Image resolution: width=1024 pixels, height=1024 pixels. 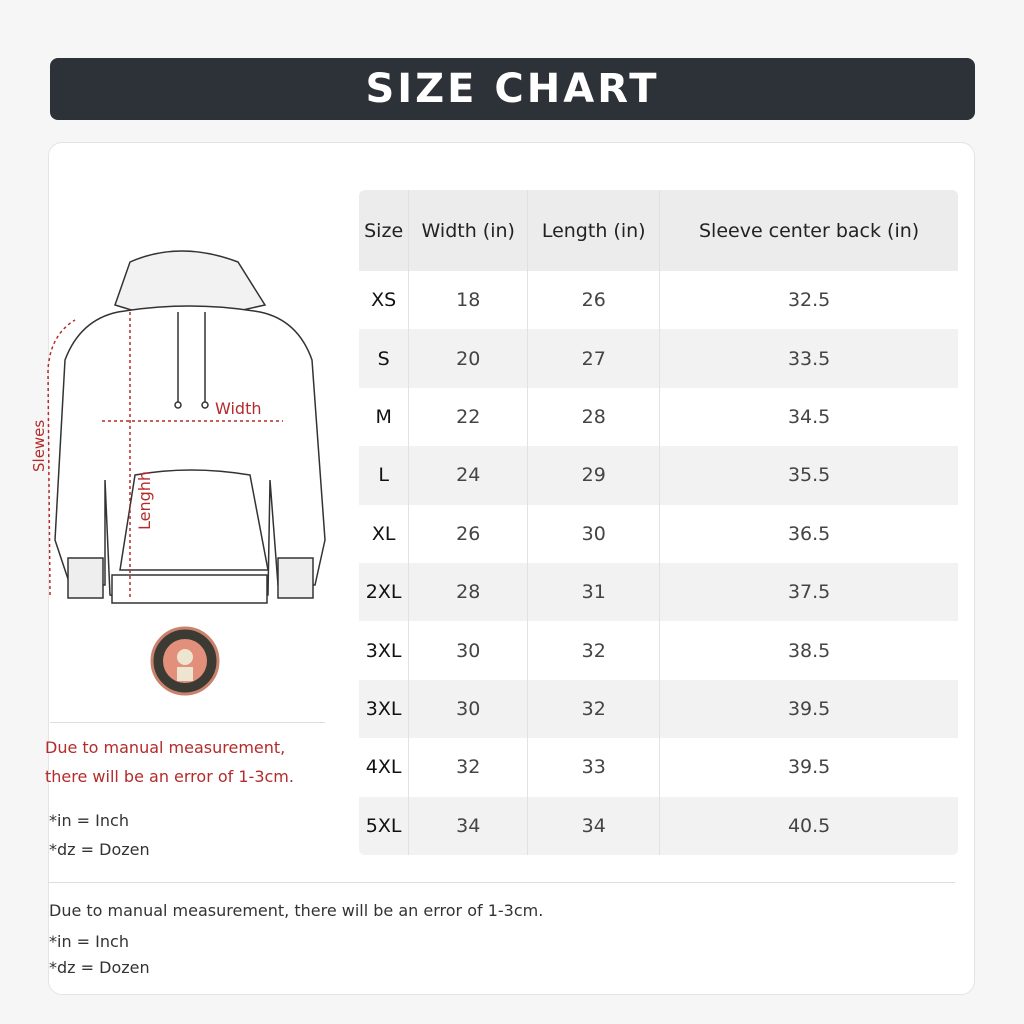 What do you see at coordinates (808, 592) in the screenshot?
I see `cell-sleeve: 37.5` at bounding box center [808, 592].